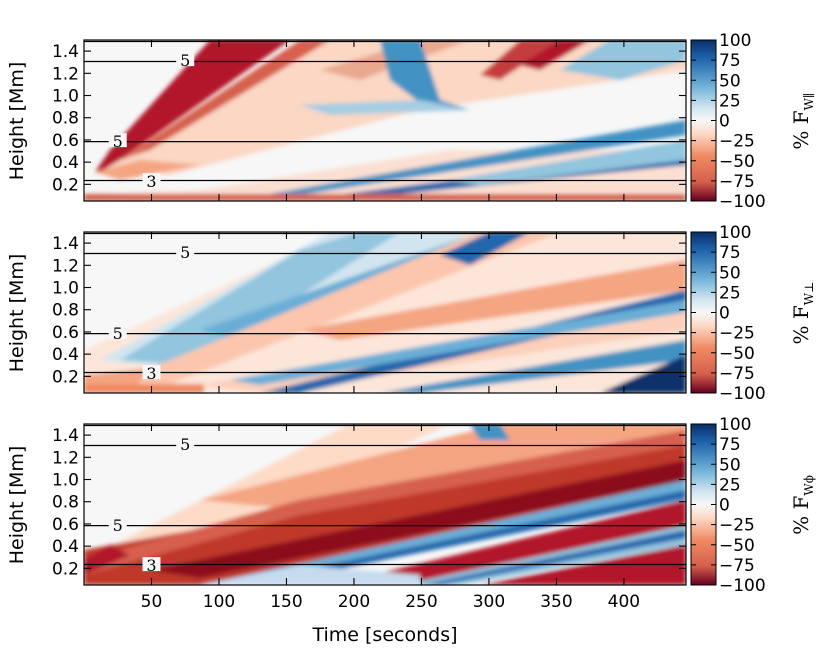  Describe the element at coordinates (387, 120) in the screenshot. I see `x-ticks-top` at that location.